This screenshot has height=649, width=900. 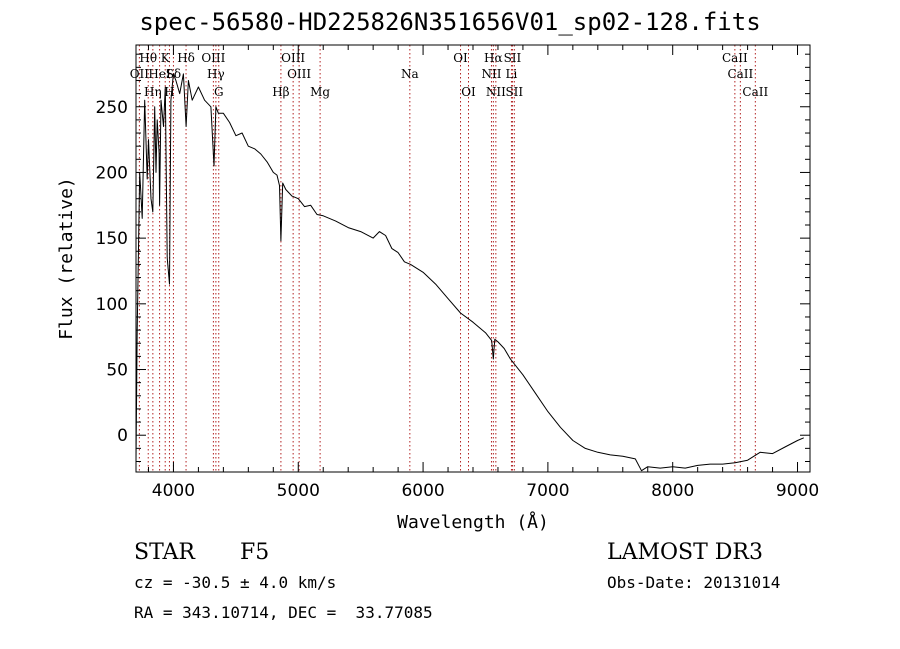 I want to click on line-label: Hθ, so click(x=148, y=58).